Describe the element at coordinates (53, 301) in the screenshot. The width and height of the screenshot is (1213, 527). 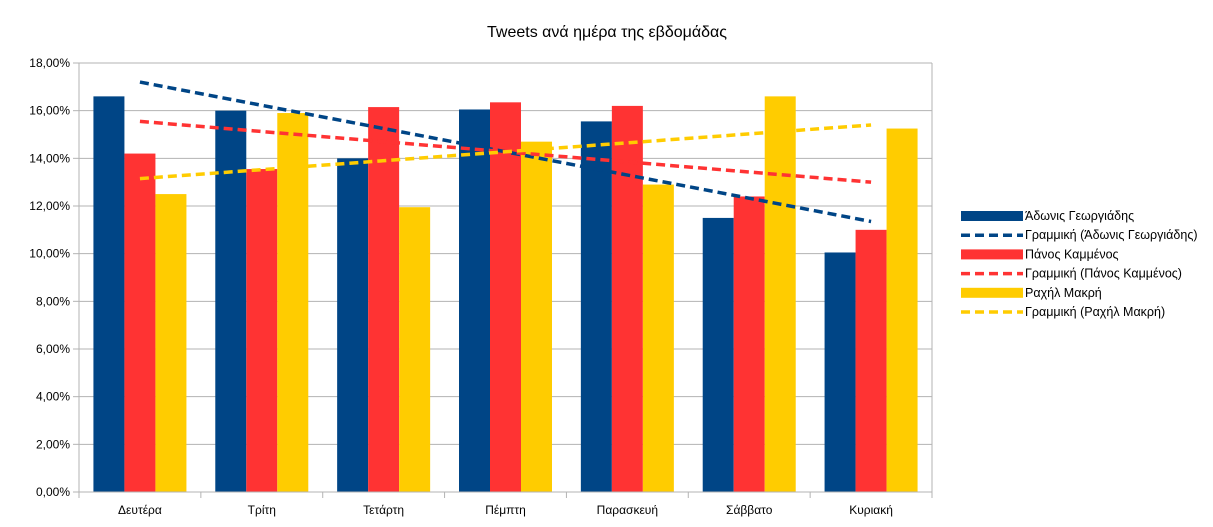
I see `y-tick-label: 8,00%` at that location.